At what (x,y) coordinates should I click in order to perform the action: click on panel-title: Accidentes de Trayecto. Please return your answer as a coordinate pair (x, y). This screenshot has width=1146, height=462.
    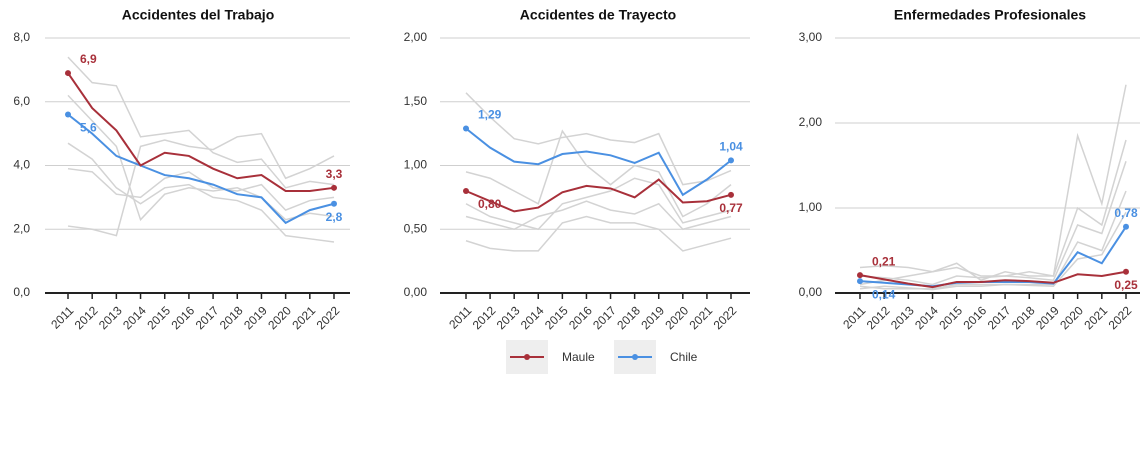
    Looking at the image, I should click on (598, 15).